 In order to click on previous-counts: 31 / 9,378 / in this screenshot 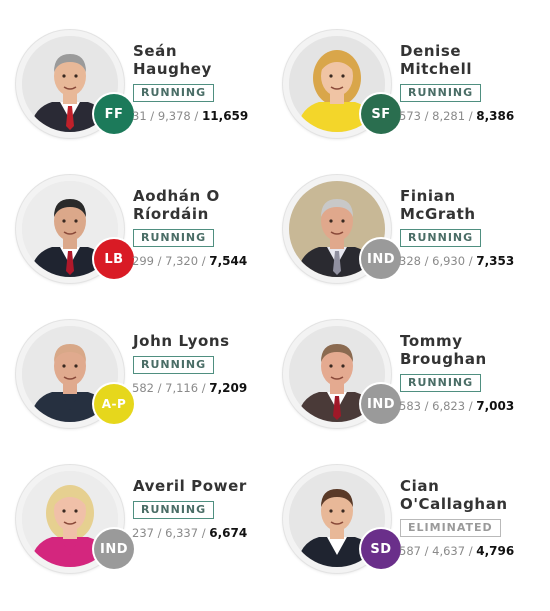, I will do `click(167, 116)`.